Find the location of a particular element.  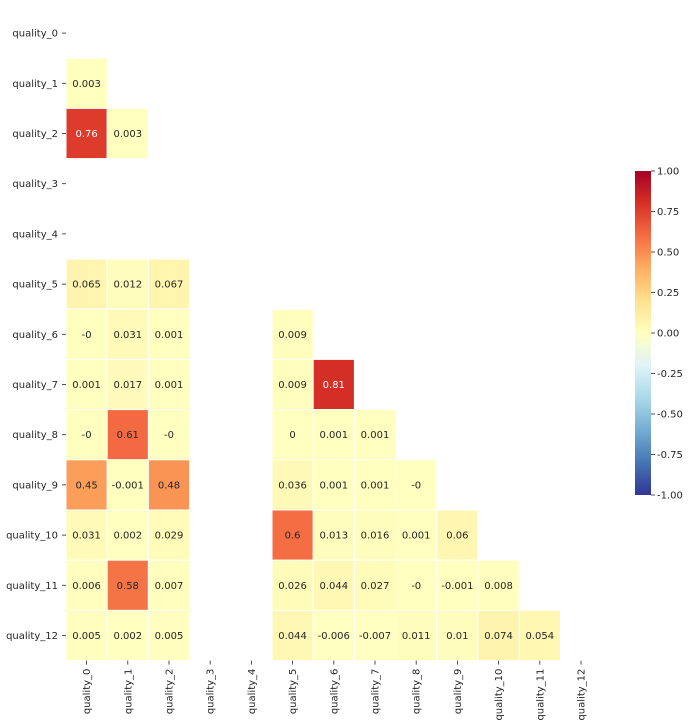

y-tick-label: quality_8 is located at coordinates (35, 435).